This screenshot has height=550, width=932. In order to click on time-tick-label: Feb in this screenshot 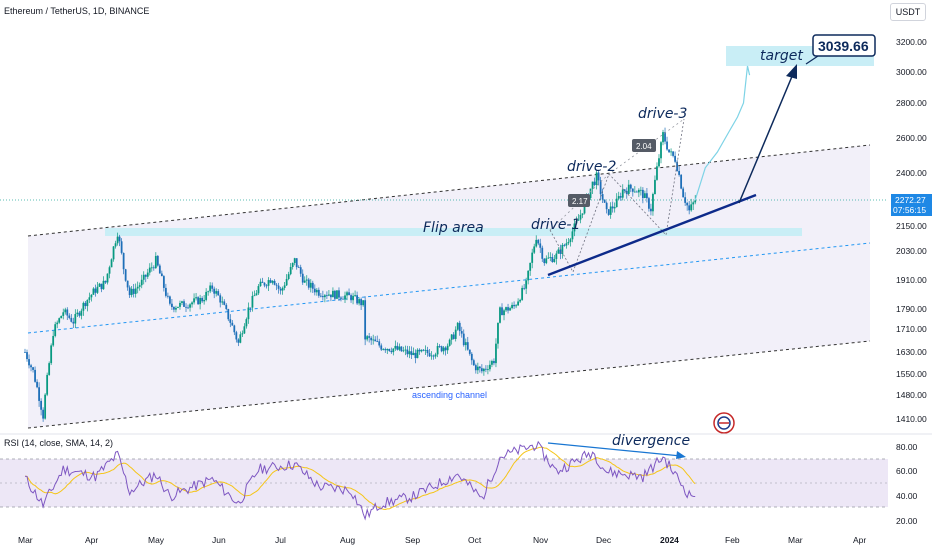, I will do `click(732, 540)`.